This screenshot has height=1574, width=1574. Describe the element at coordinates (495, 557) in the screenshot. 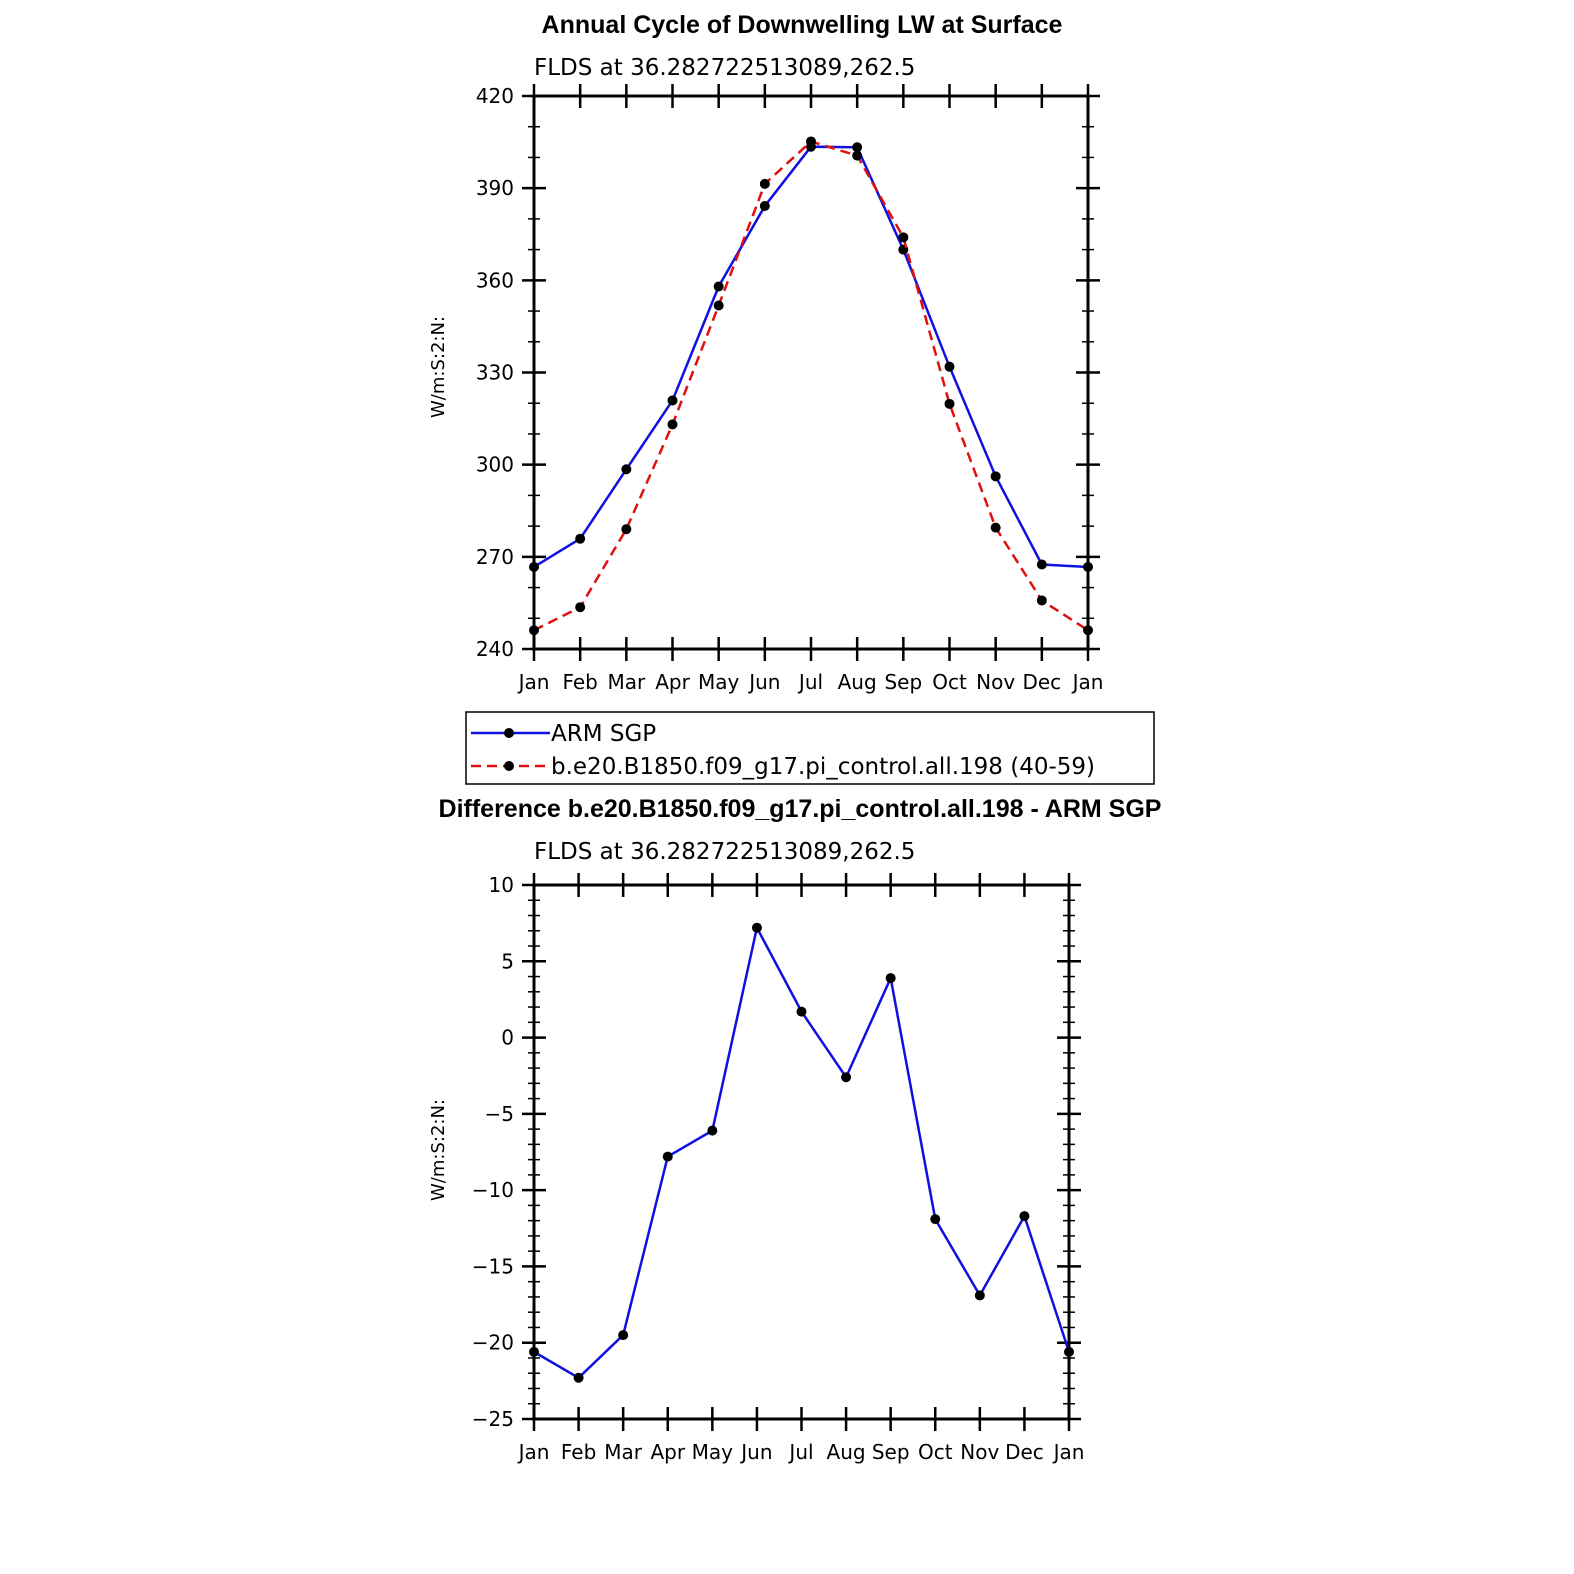

I see `y-tick-label: 270` at that location.